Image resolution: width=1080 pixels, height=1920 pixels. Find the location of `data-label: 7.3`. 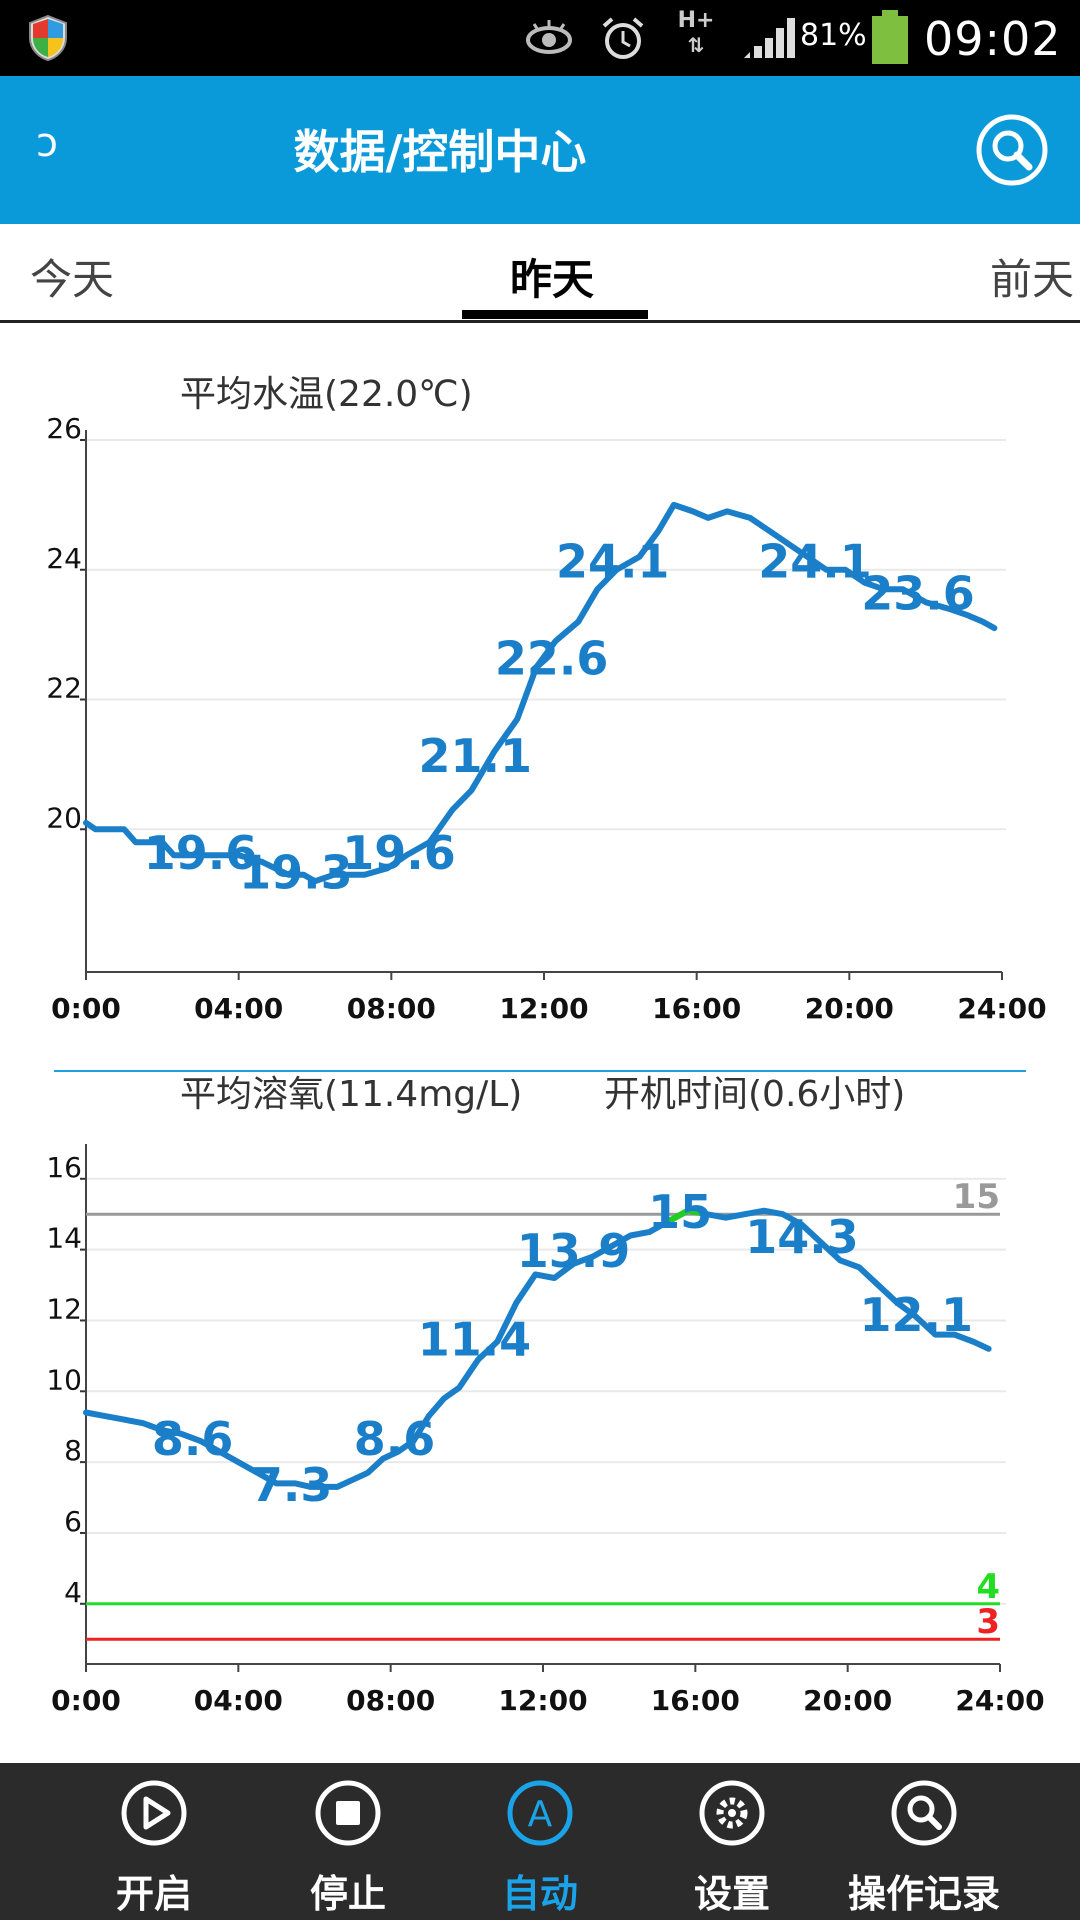

data-label: 7.3 is located at coordinates (292, 1485).